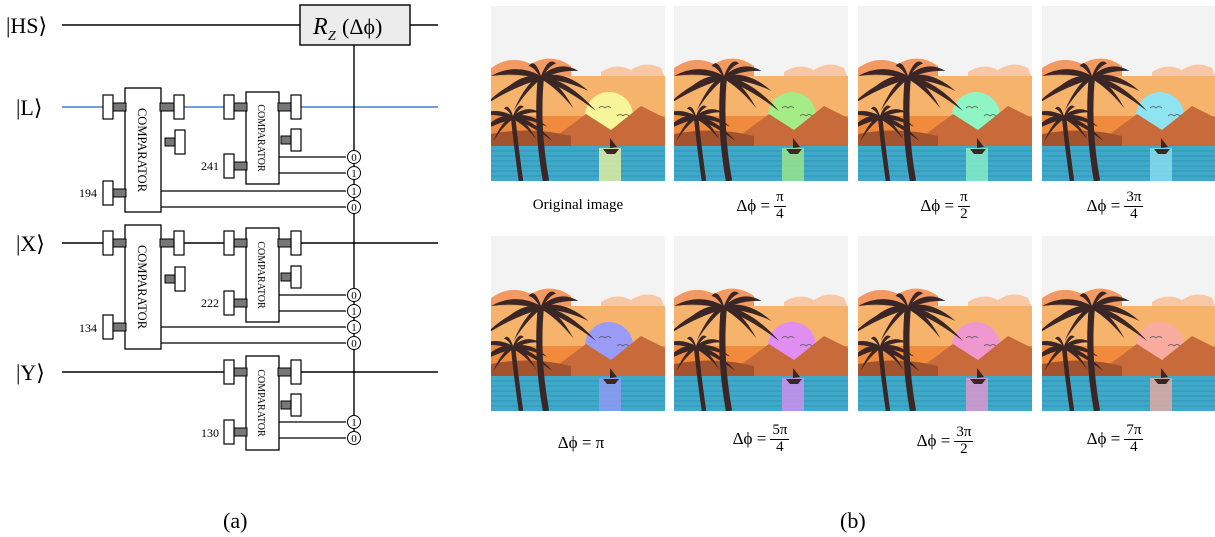  I want to click on rz-gate-label: R, so click(320, 27).